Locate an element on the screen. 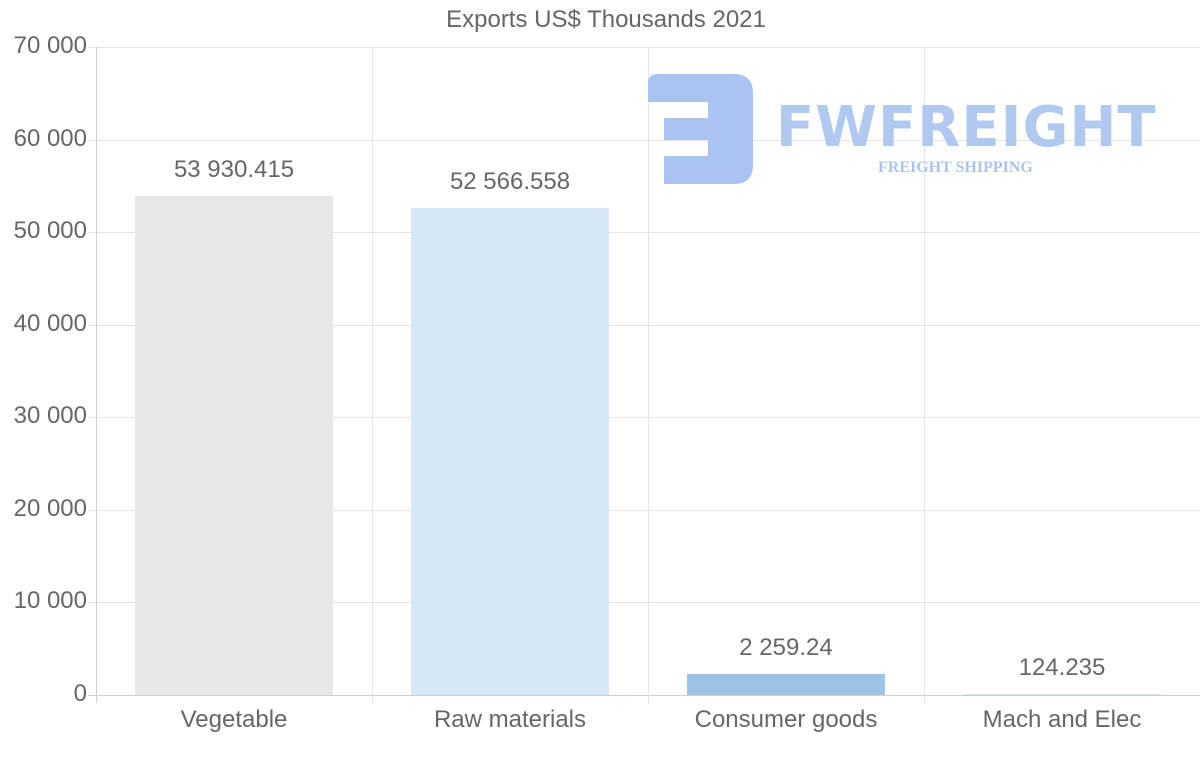 The width and height of the screenshot is (1200, 763). bar-raw-materials is located at coordinates (510, 451).